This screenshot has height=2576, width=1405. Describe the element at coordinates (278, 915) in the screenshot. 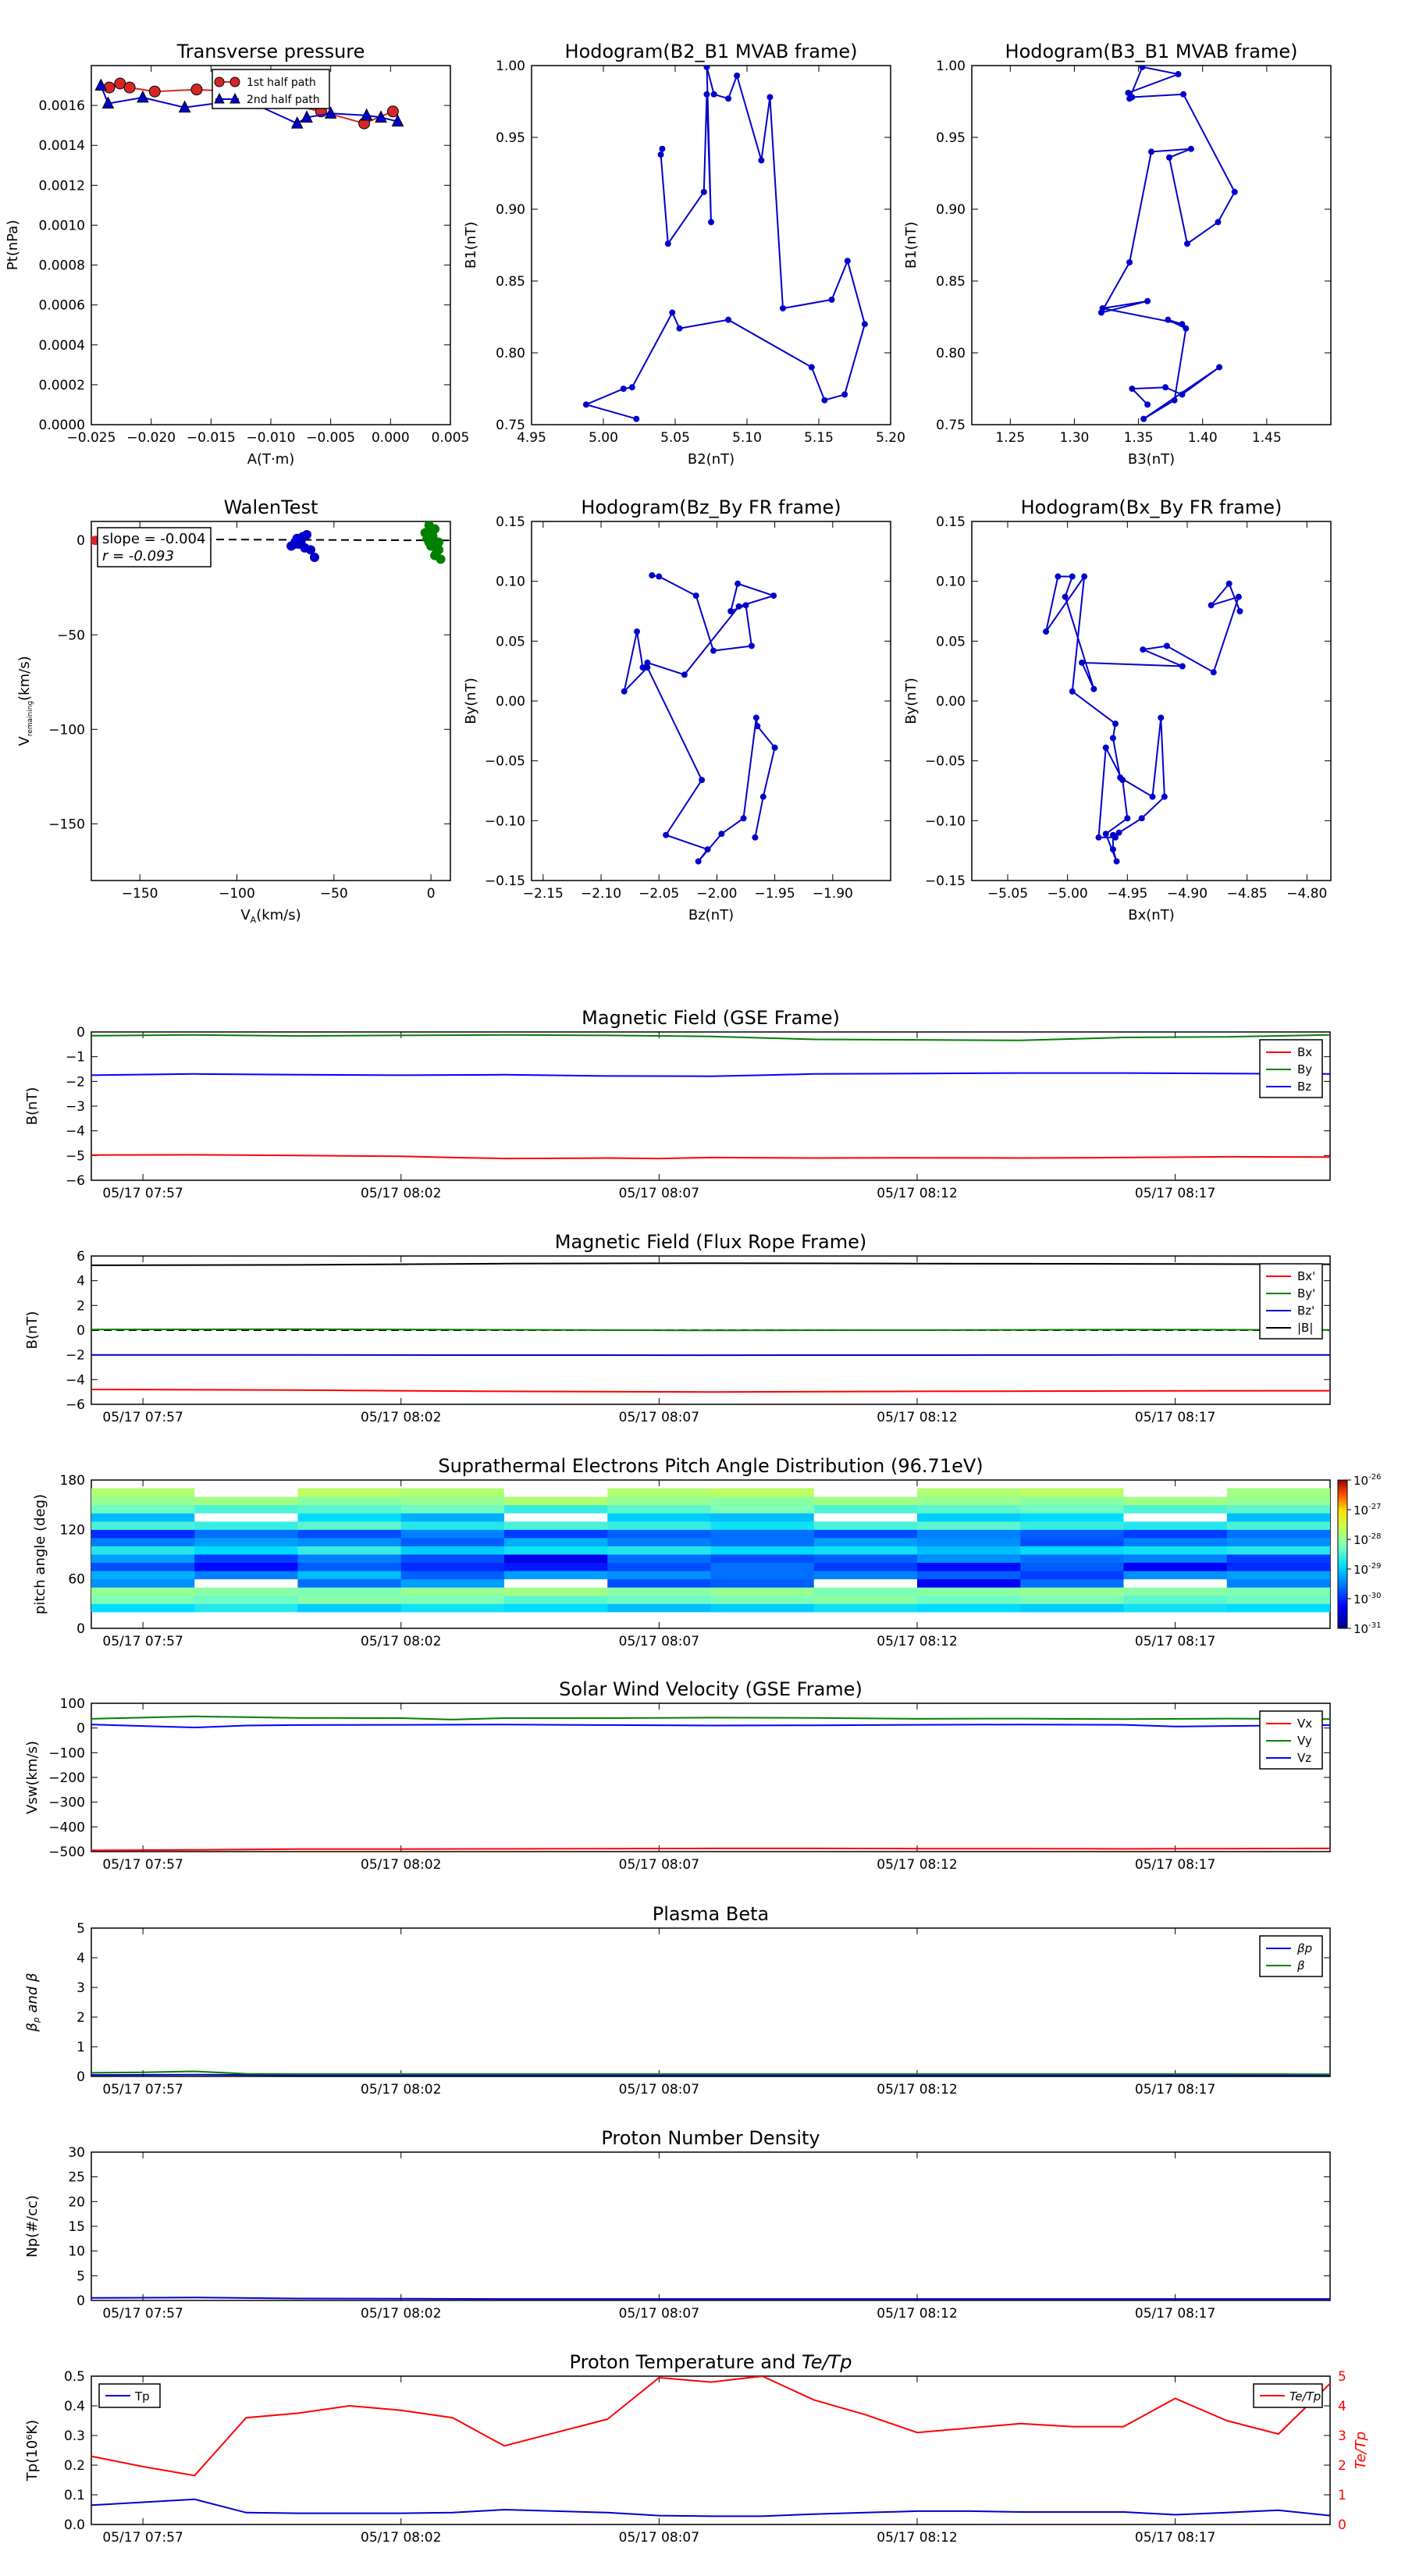

I see `walen-xlabel-suffix: (km/s)` at that location.